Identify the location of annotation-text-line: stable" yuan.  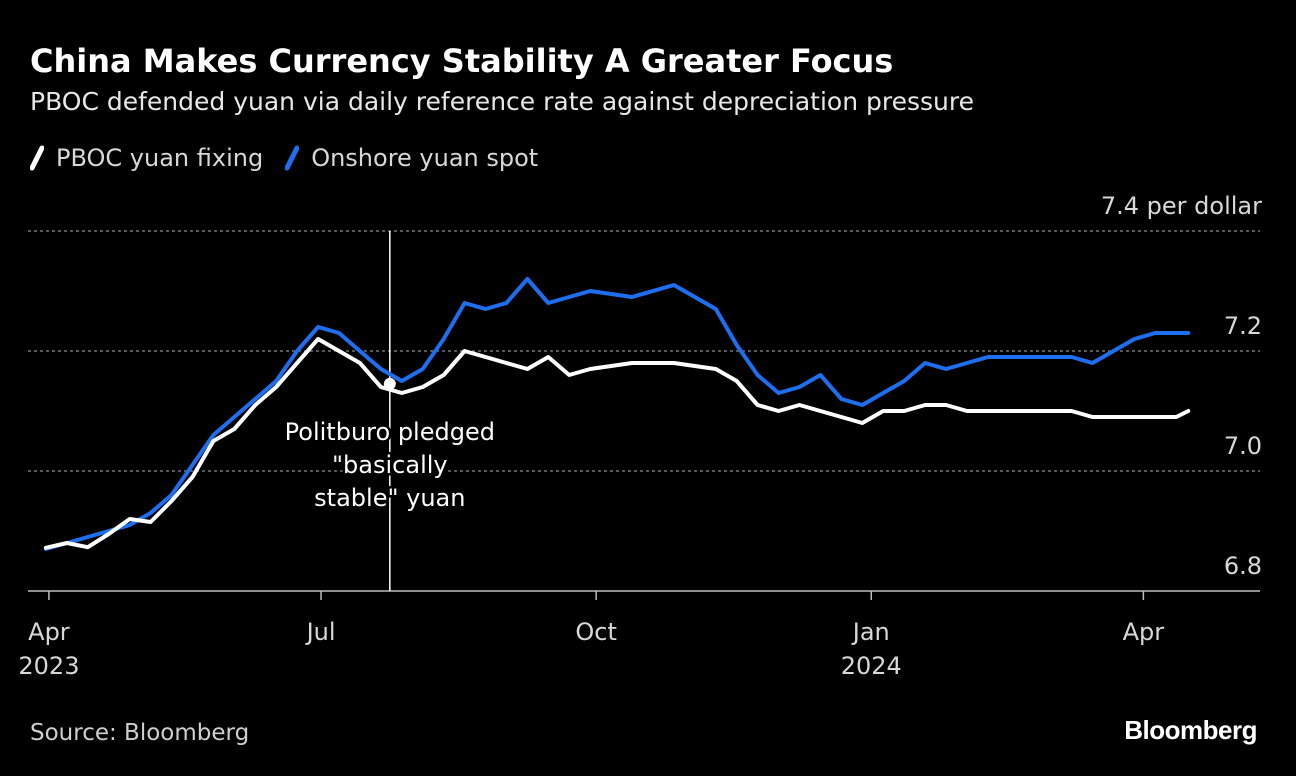
(389, 498).